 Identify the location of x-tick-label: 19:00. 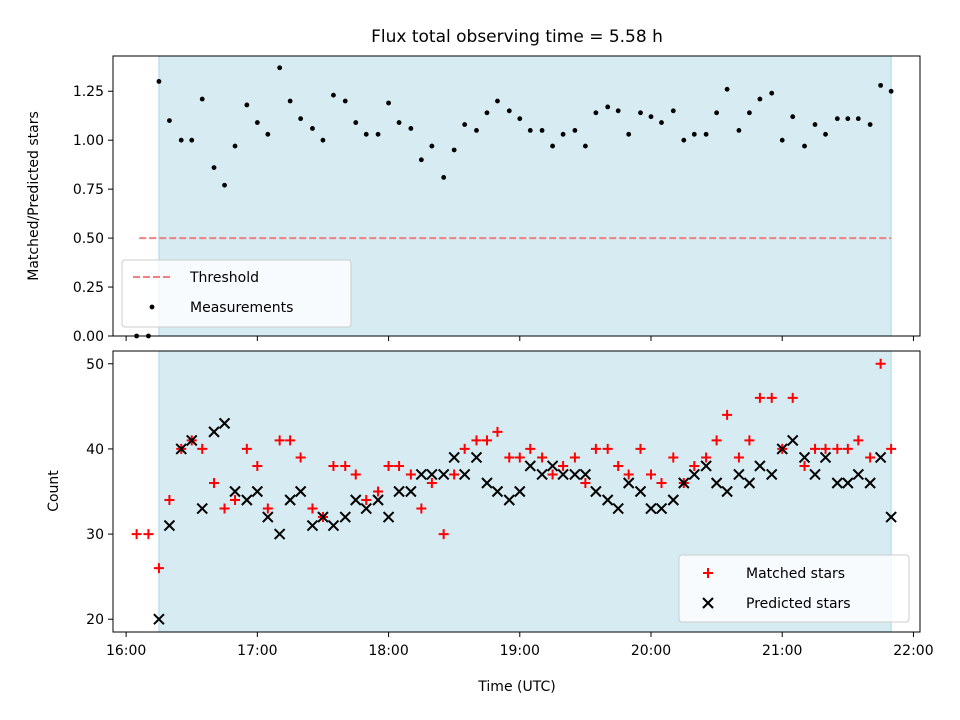
(520, 651).